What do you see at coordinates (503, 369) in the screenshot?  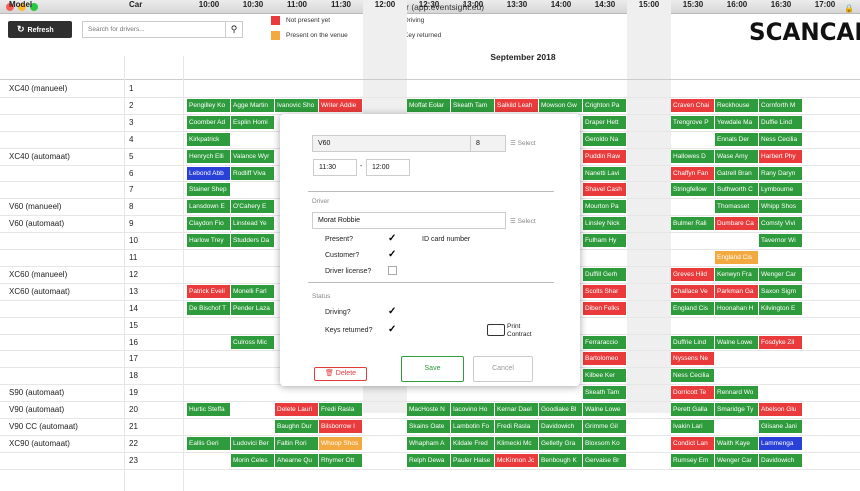 I see `cancel-button: Cancel` at bounding box center [503, 369].